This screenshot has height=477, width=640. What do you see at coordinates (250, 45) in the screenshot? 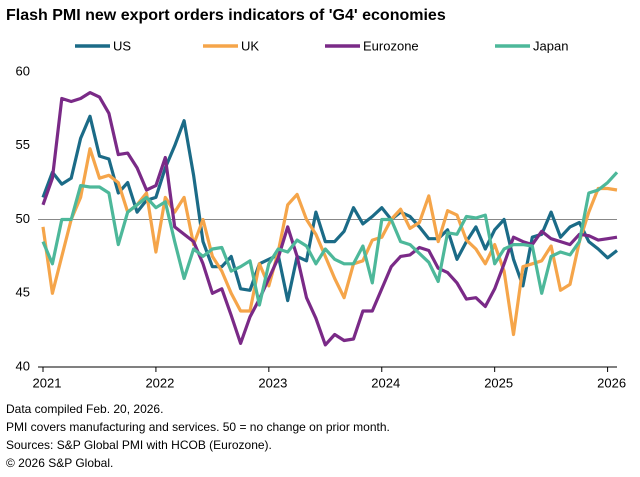
I see `legend-label: UK` at bounding box center [250, 45].